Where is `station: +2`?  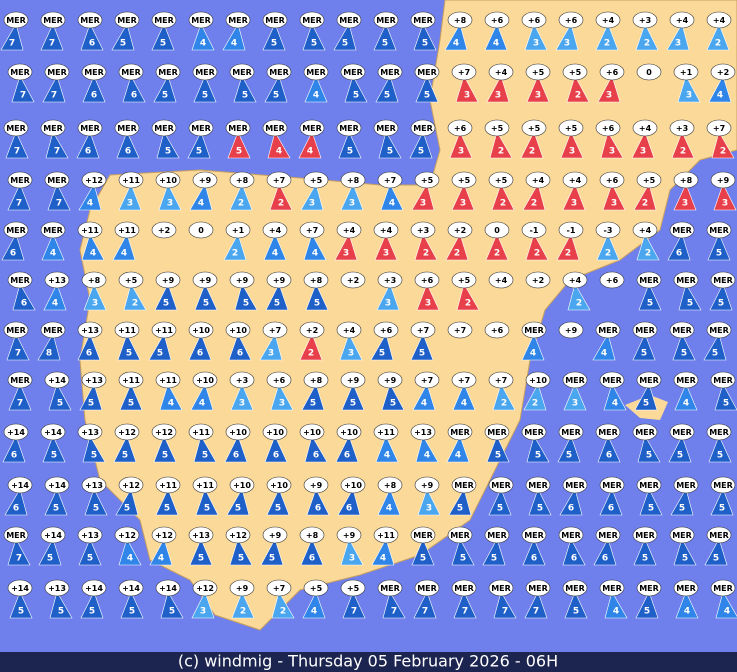
station: +2 is located at coordinates (353, 280).